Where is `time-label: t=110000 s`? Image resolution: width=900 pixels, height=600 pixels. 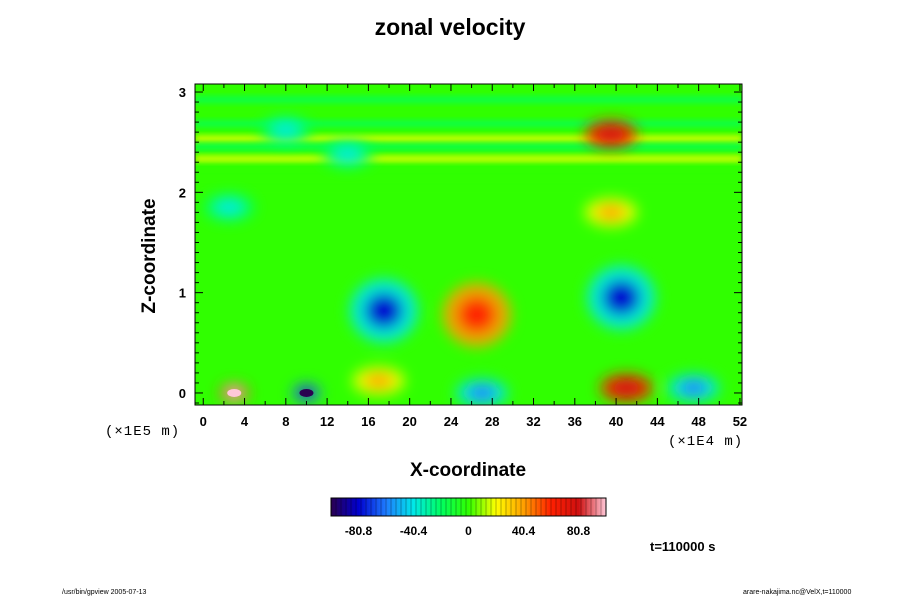
time-label: t=110000 s is located at coordinates (683, 546).